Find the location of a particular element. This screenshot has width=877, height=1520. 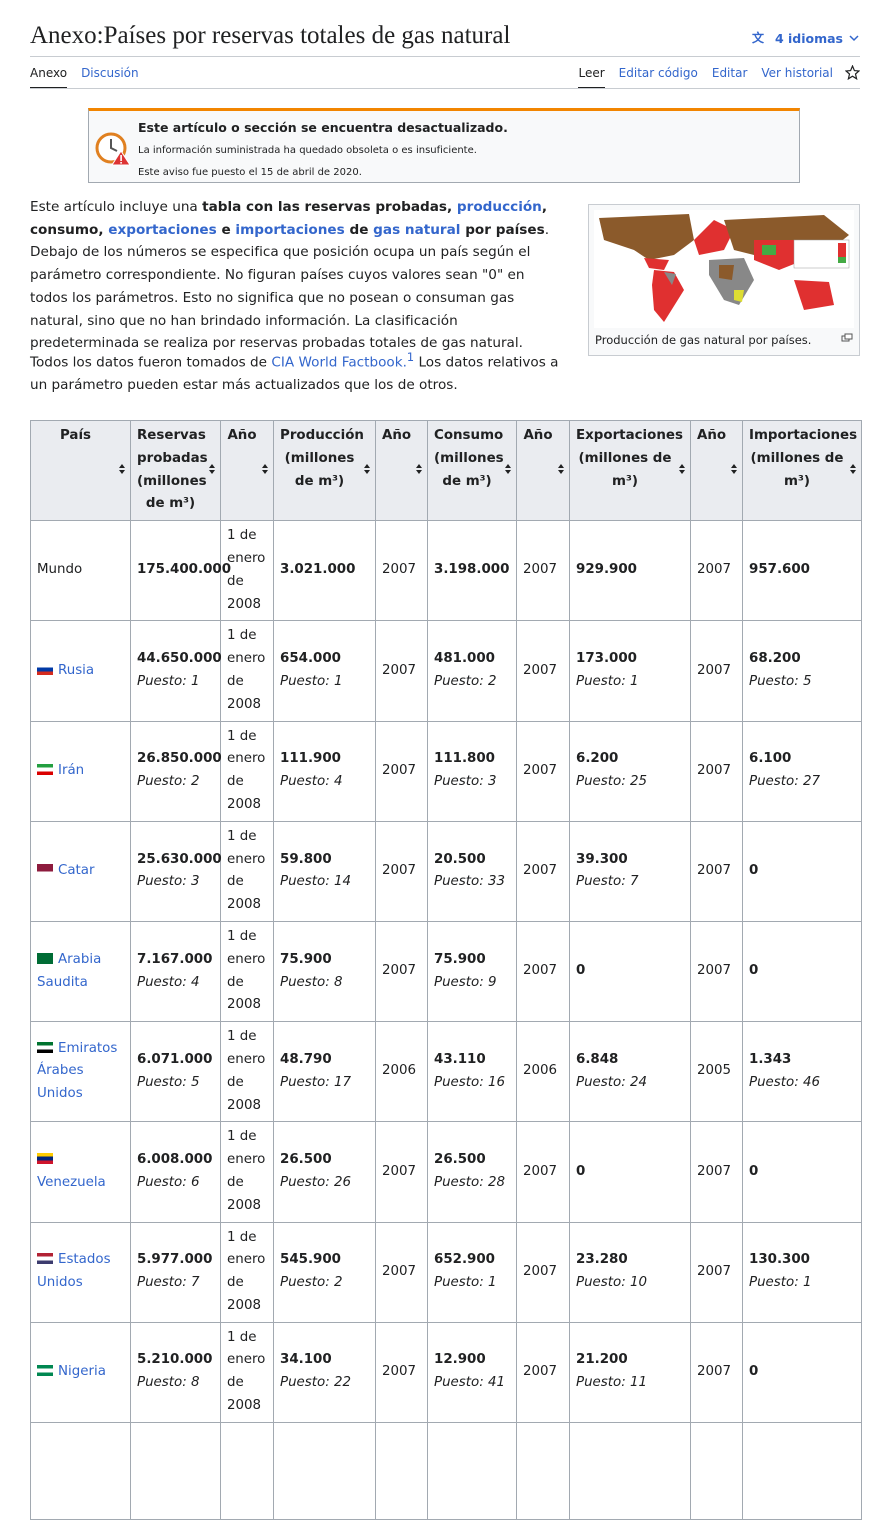

cell-value: 21.200 is located at coordinates (602, 1360).